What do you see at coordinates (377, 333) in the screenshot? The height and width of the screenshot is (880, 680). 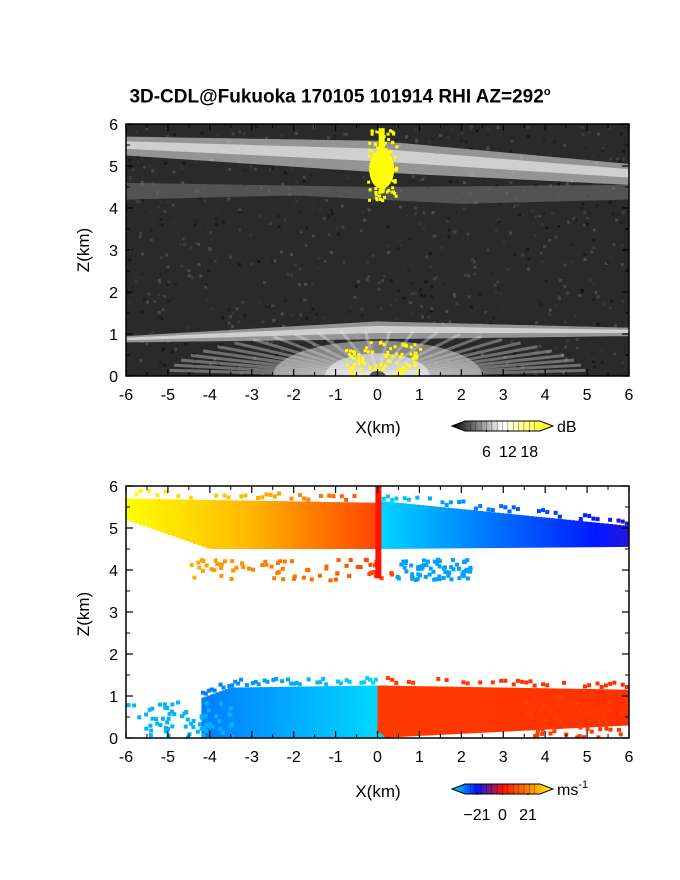 I see `echo-band-core` at bounding box center [377, 333].